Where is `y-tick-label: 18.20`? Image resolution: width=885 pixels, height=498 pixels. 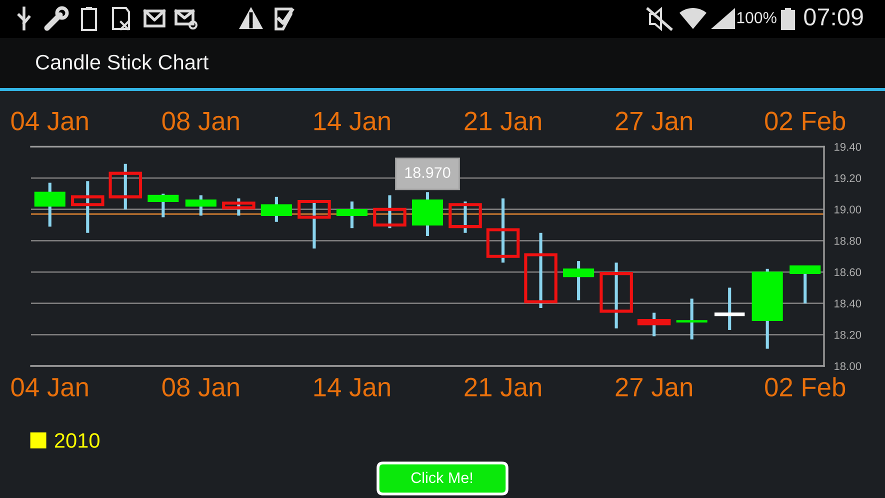 y-tick-label: 18.20 is located at coordinates (848, 334).